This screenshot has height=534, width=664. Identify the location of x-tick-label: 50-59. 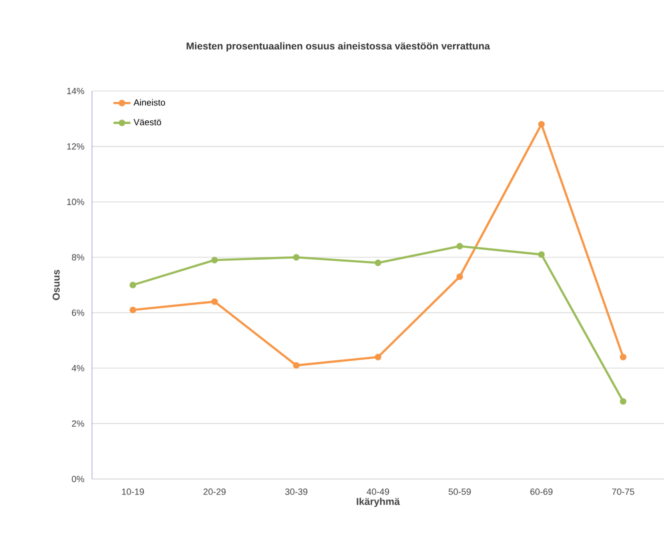
(459, 491).